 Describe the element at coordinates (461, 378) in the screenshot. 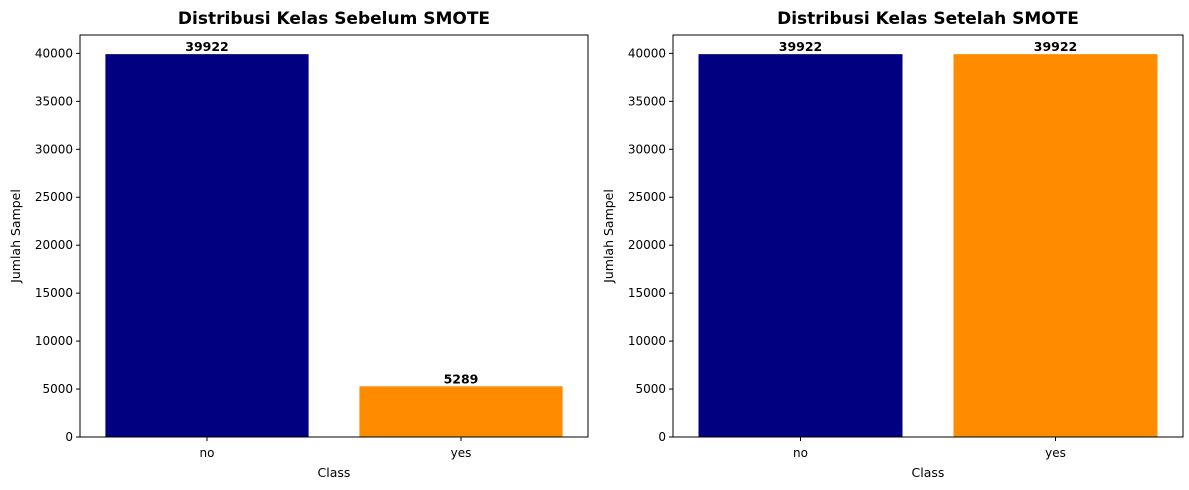

I see `data-label-yes: 5289` at that location.